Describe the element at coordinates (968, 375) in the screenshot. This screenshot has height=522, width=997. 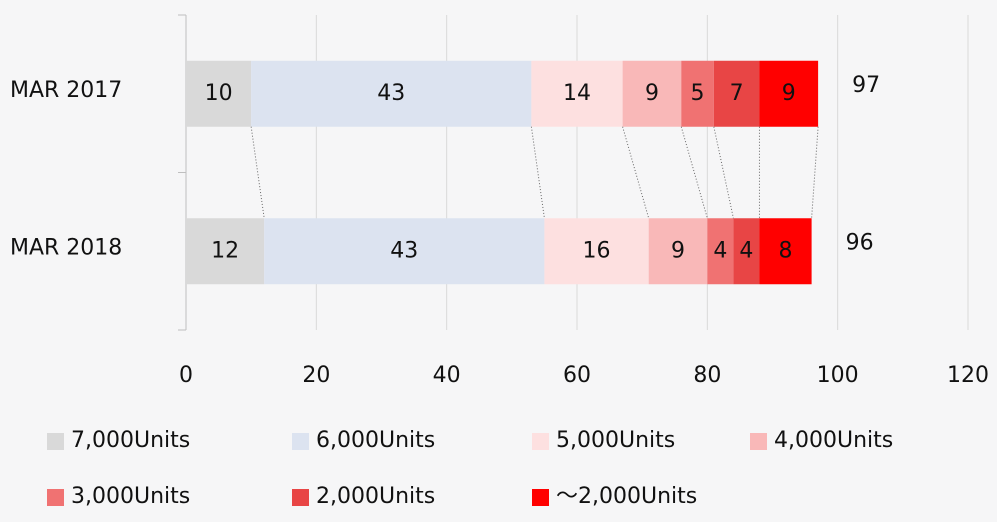
I see `x-tick-label: 120` at that location.